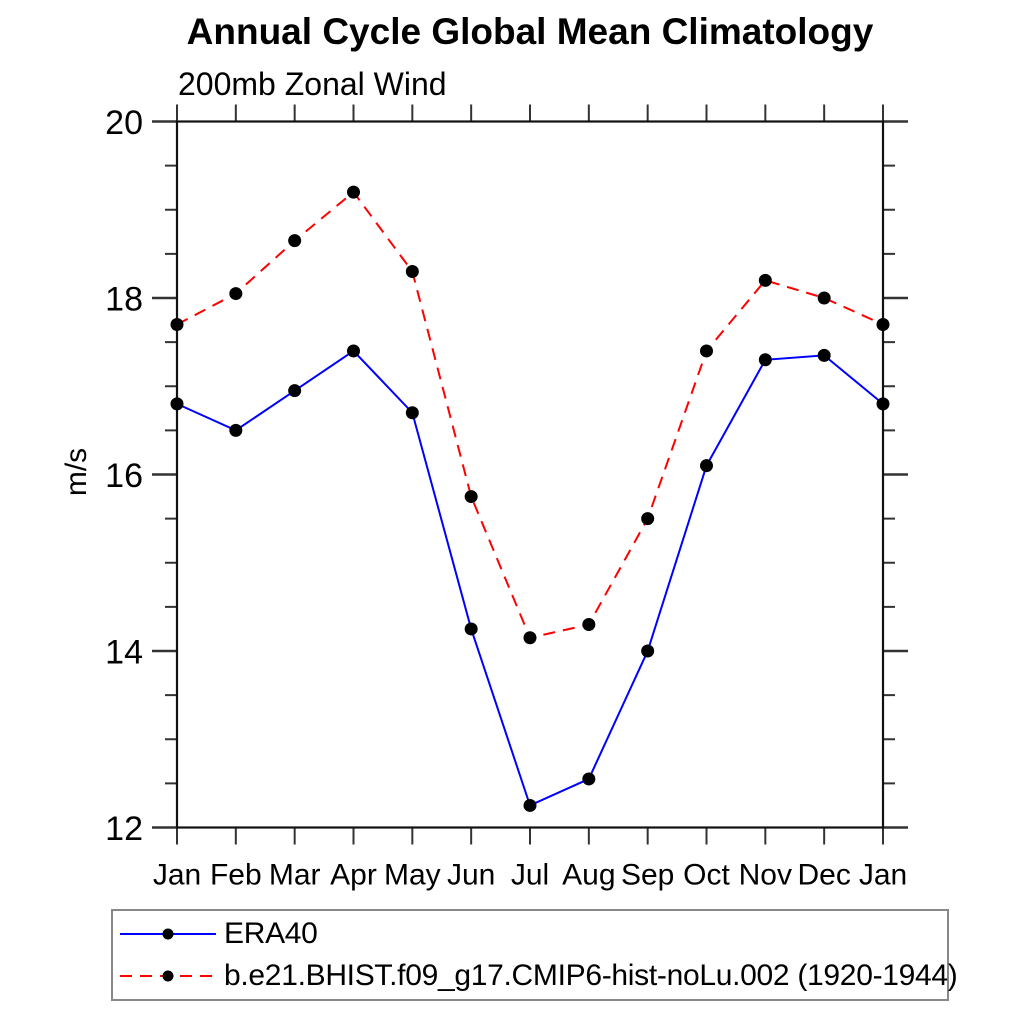  I want to click on y-tick-label: 18, so click(124, 300).